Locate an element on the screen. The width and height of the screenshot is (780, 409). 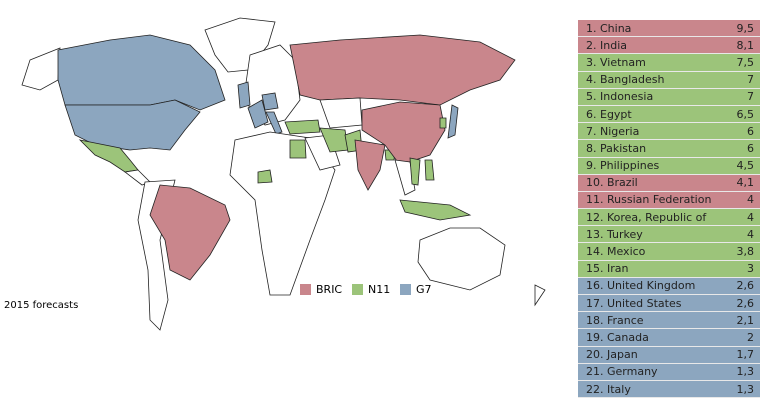
country-label: 13. Turkey is located at coordinates (614, 234).